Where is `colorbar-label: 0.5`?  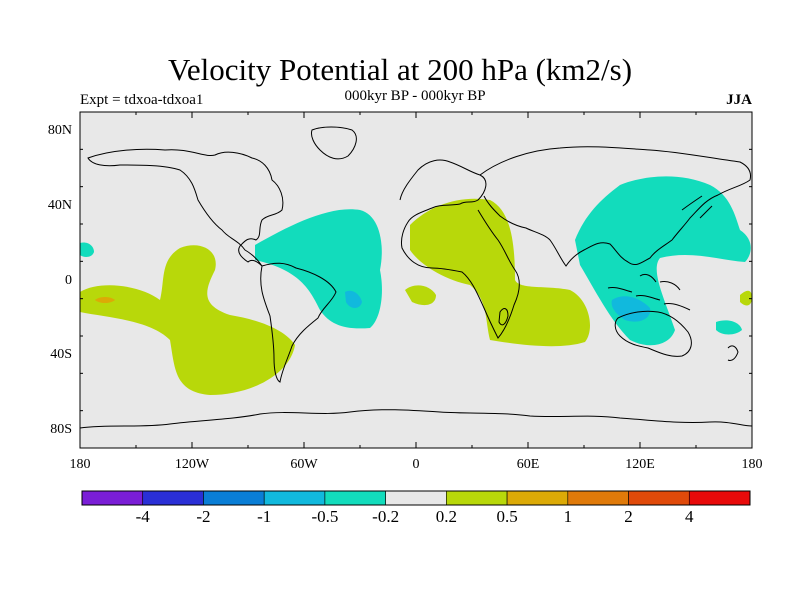
colorbar-label: 0.5 is located at coordinates (507, 516).